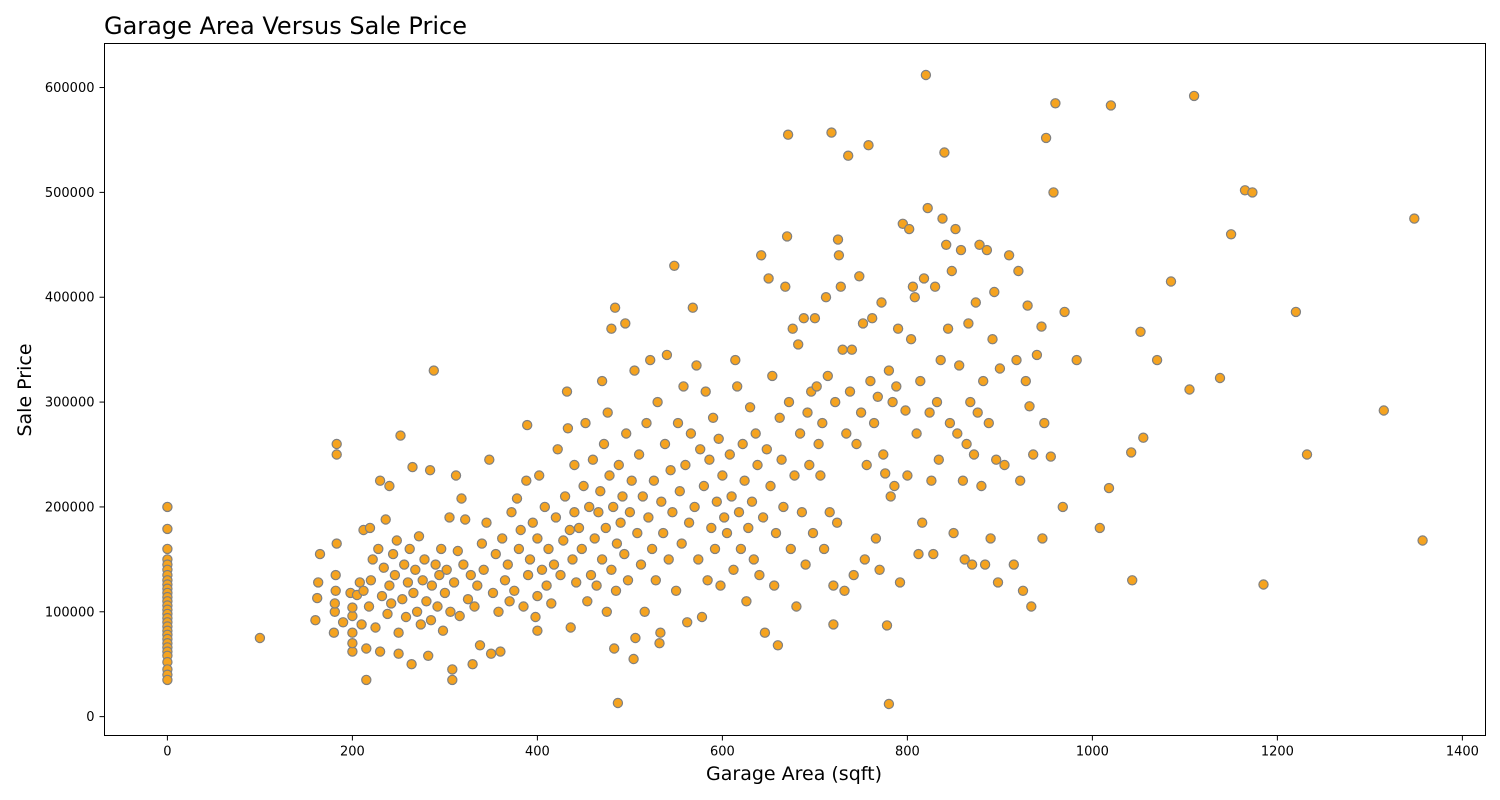 The image size is (1500, 800). I want to click on x-axis-ticks: 0 200 400 600 800 1000 1200 1400, so click(821, 747).